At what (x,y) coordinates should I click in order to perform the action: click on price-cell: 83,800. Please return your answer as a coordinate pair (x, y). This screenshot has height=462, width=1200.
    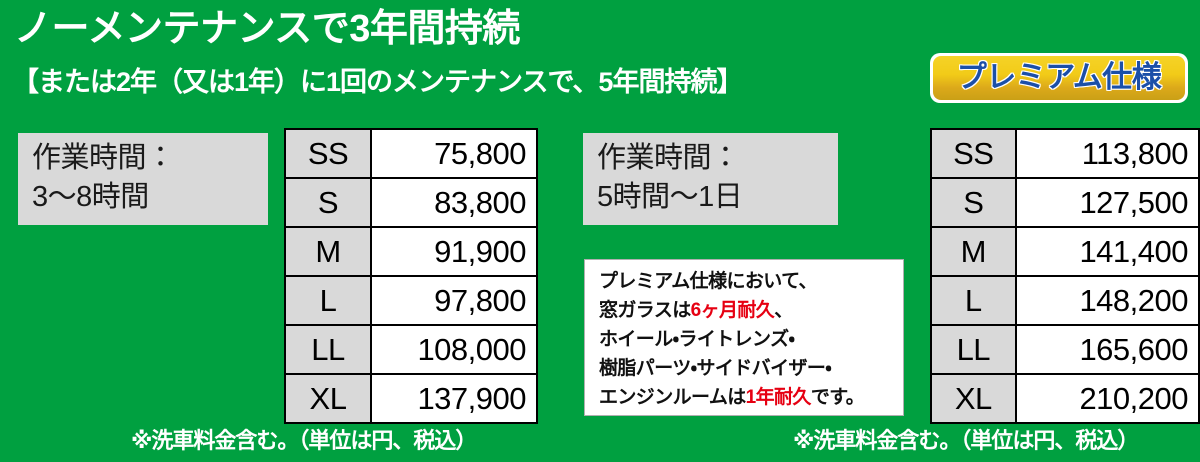
    Looking at the image, I should click on (454, 202).